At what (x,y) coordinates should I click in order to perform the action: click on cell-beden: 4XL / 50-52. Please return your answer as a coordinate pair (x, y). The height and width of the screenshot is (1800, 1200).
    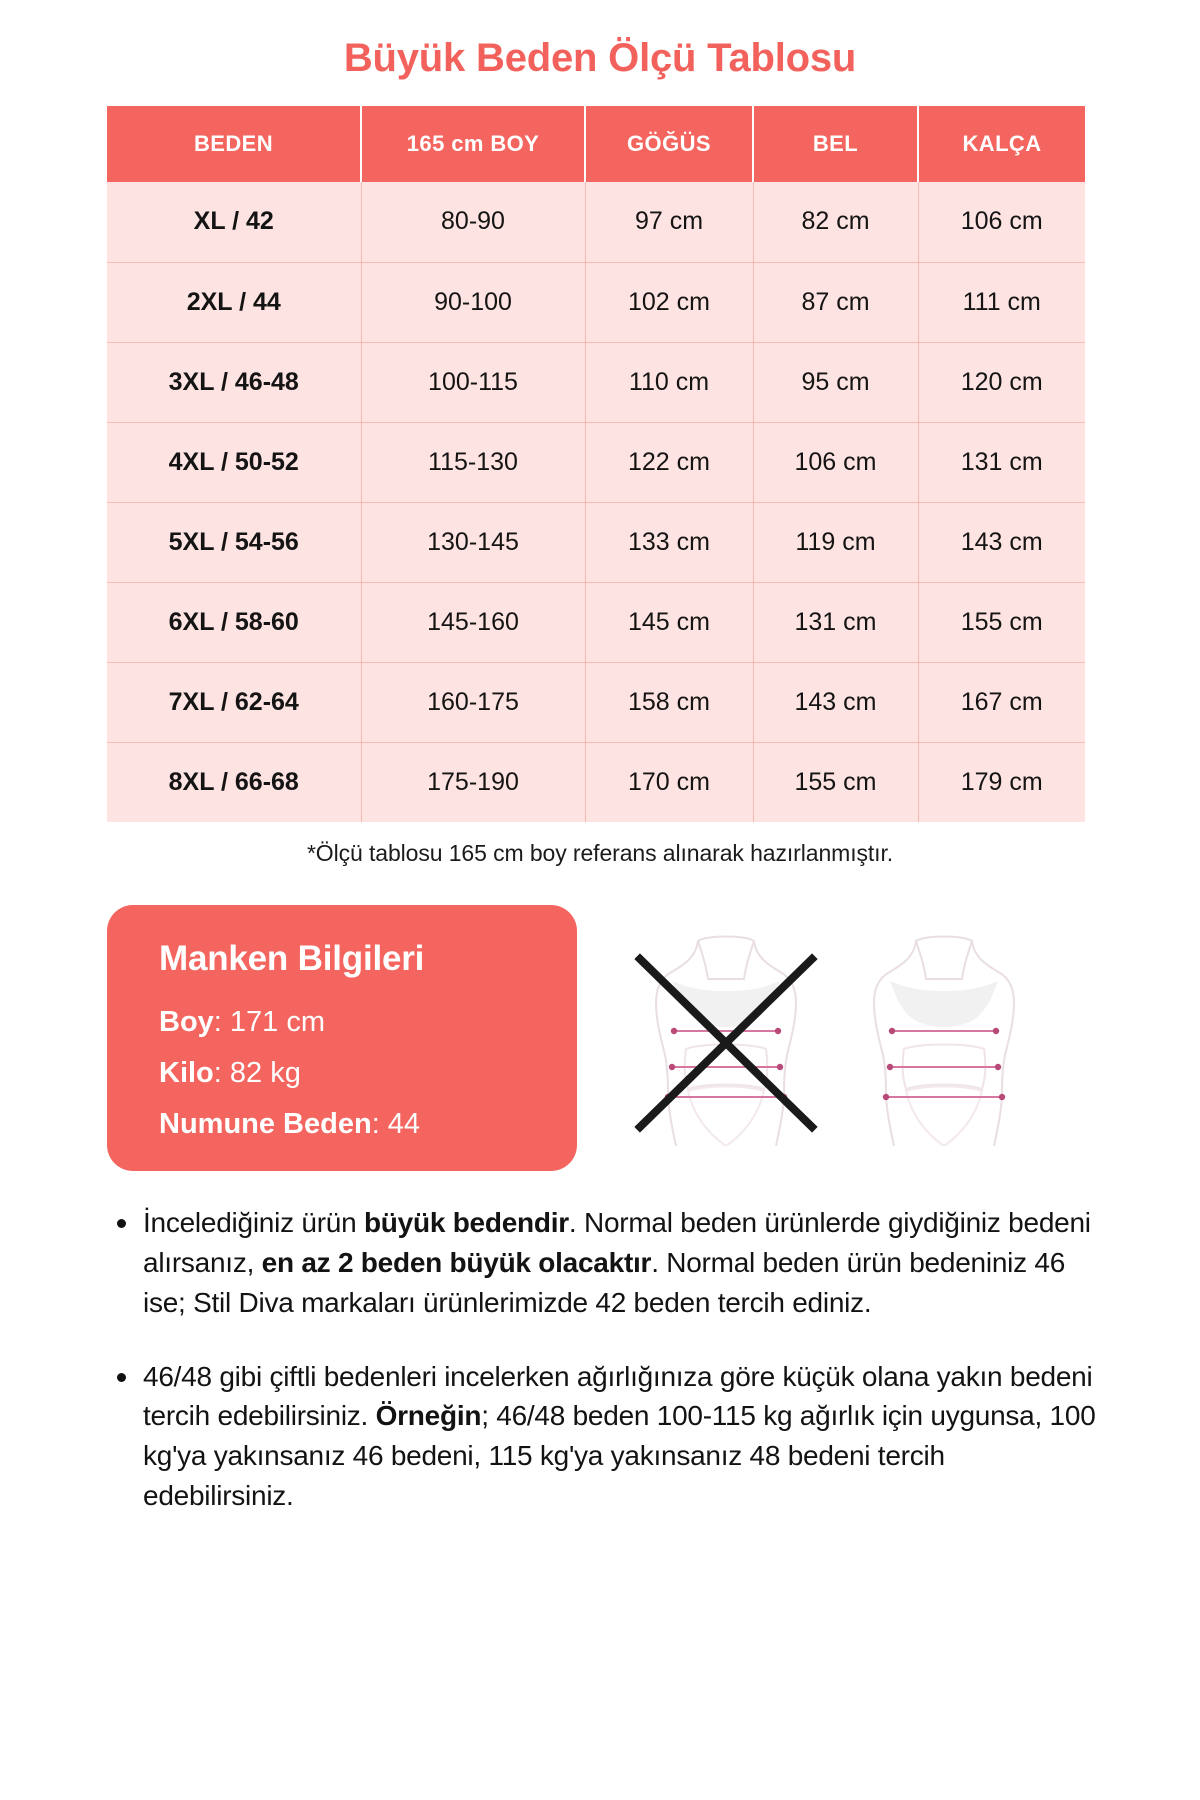
    Looking at the image, I should click on (234, 462).